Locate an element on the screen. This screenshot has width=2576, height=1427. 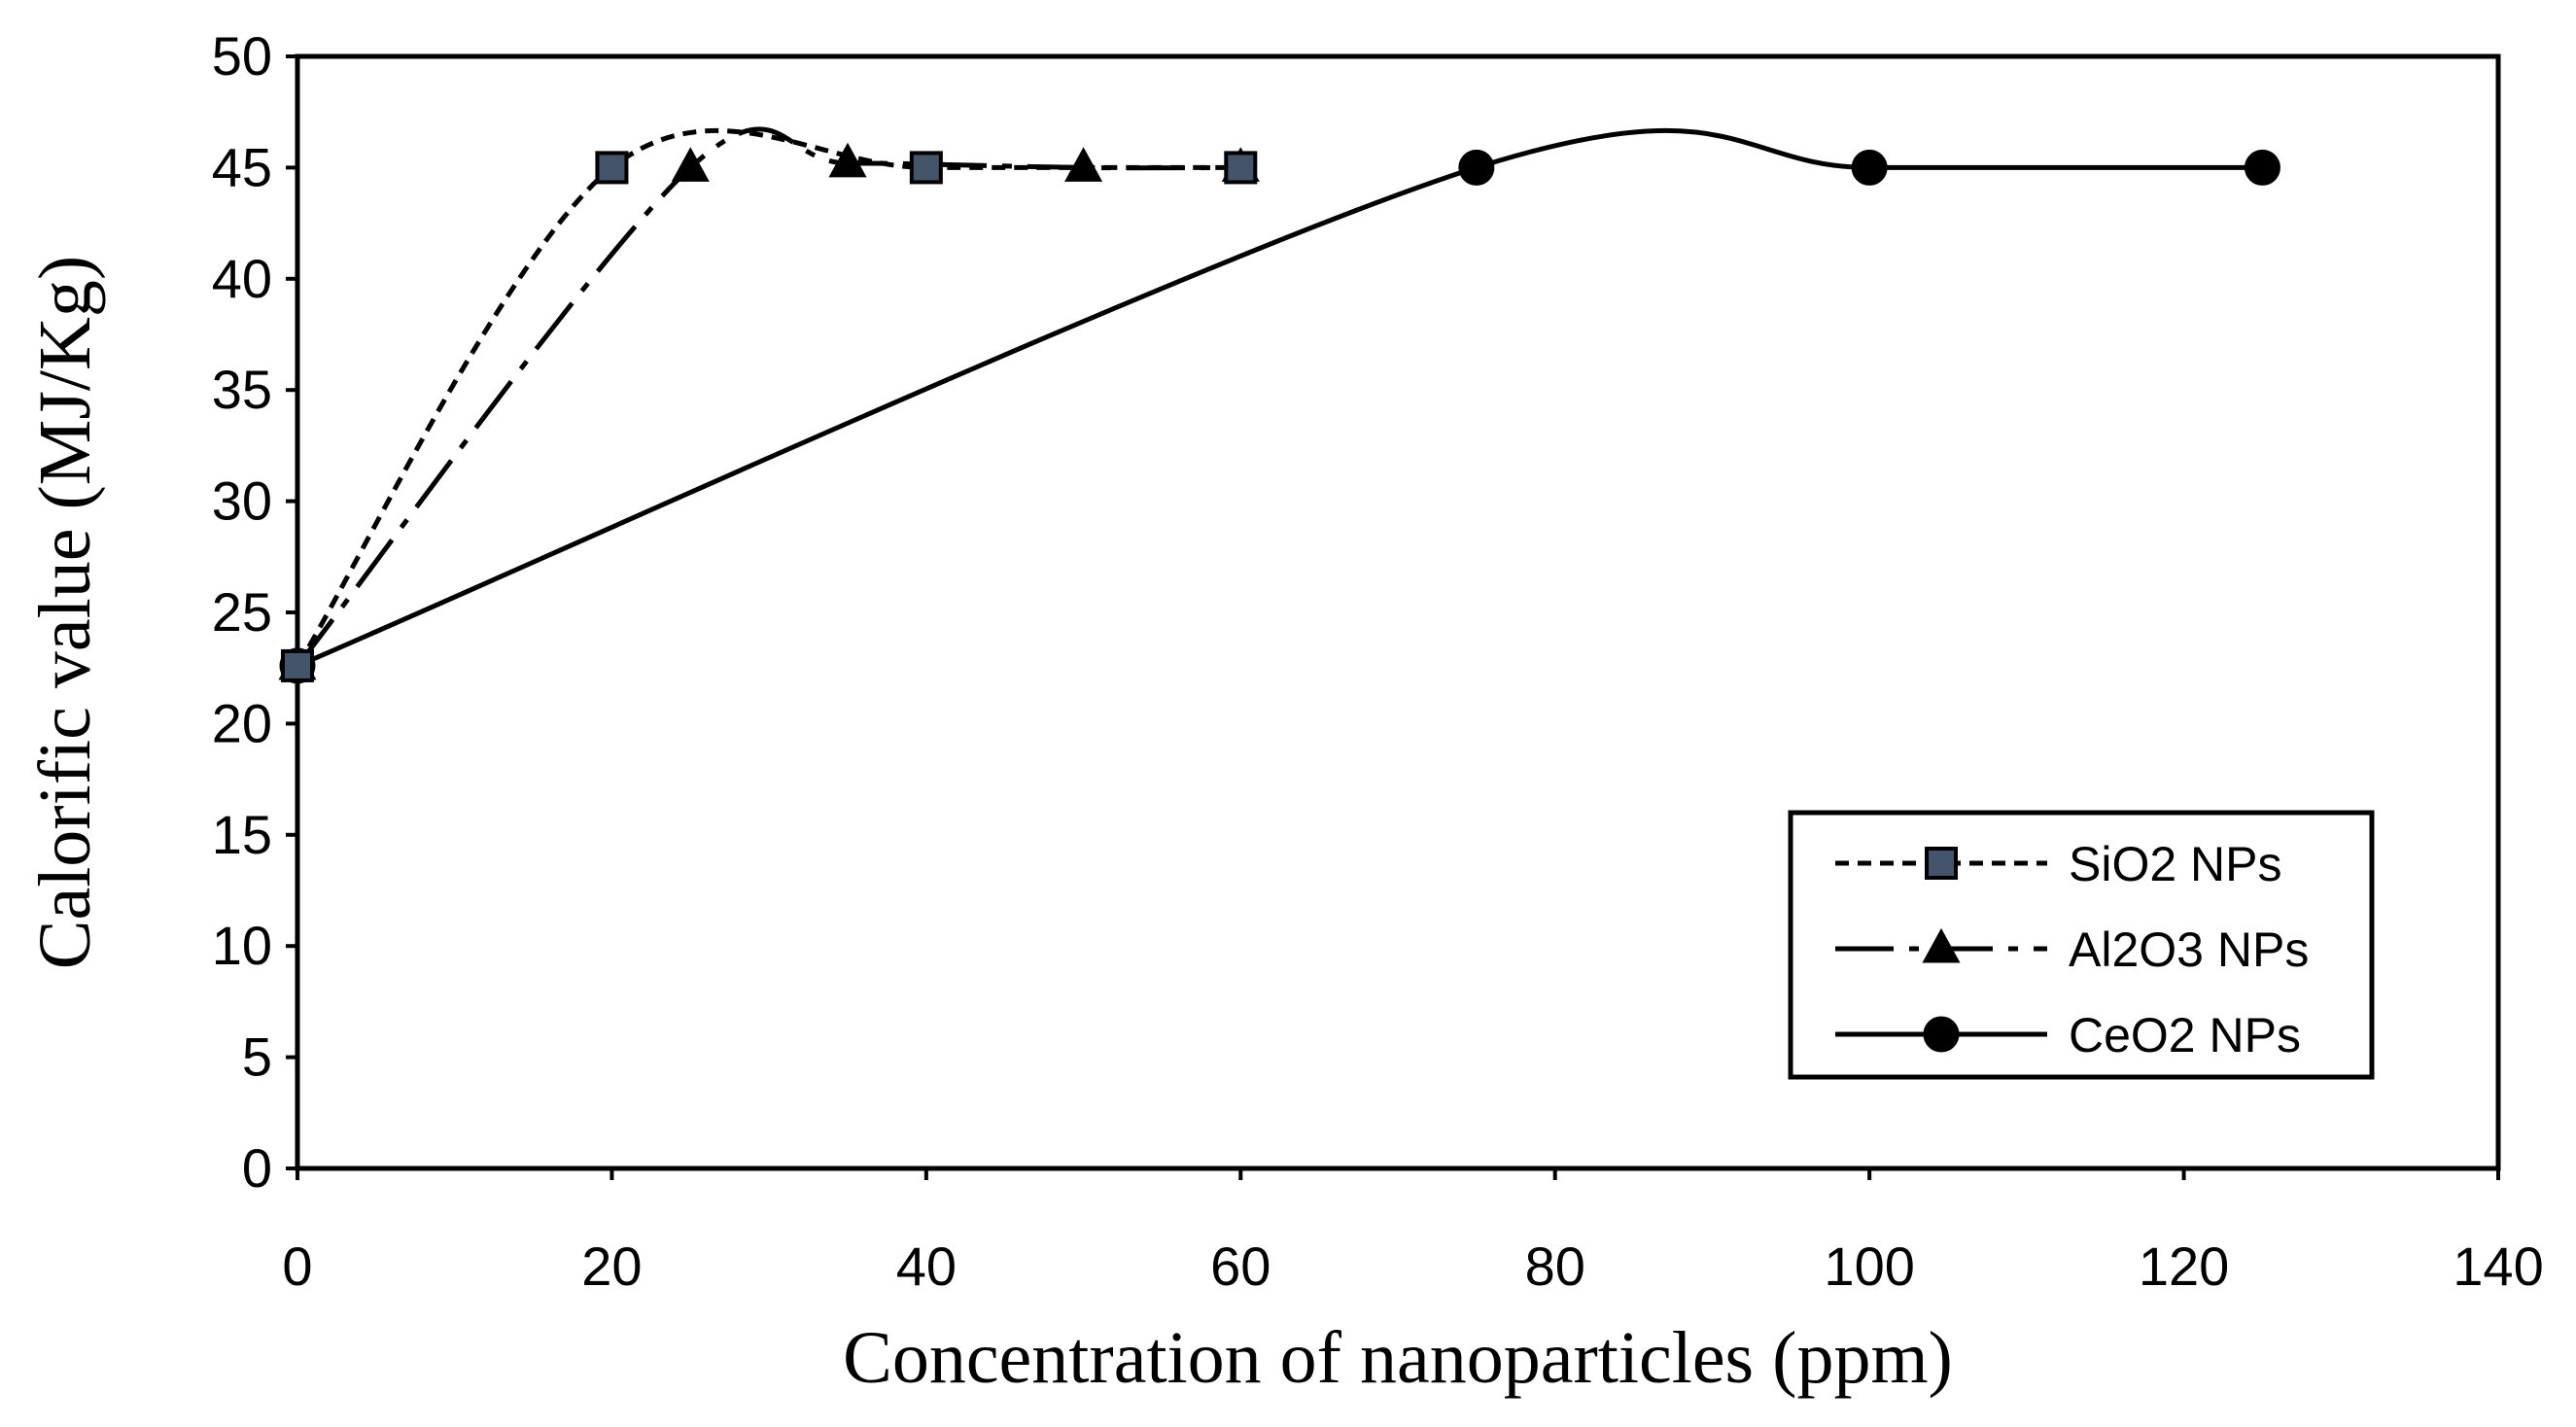
series-sio2-nps is located at coordinates (770, 405).